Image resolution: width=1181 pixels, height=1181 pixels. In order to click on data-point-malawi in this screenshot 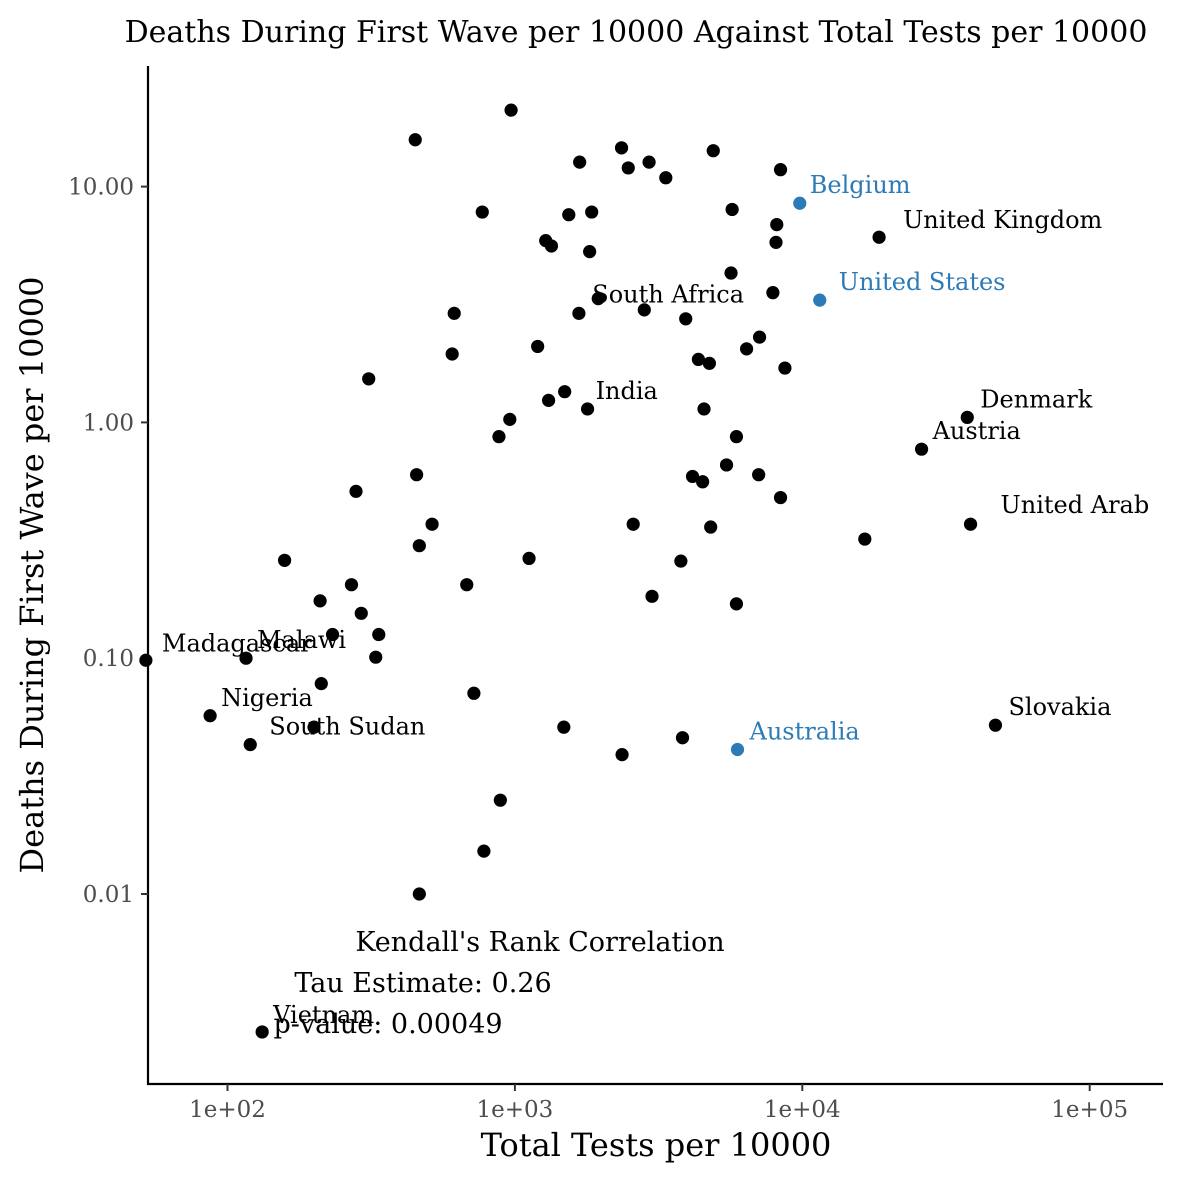, I will do `click(246, 658)`.